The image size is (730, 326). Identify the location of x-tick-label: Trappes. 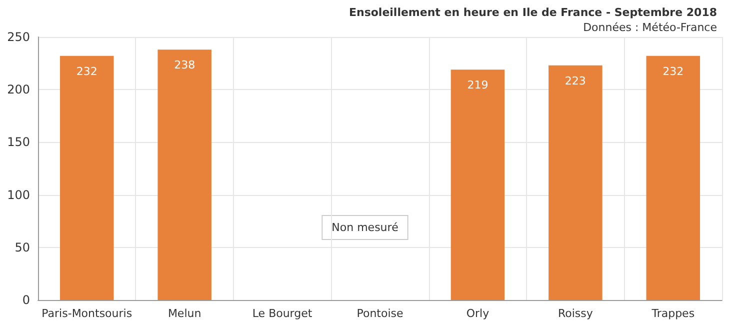
(672, 313).